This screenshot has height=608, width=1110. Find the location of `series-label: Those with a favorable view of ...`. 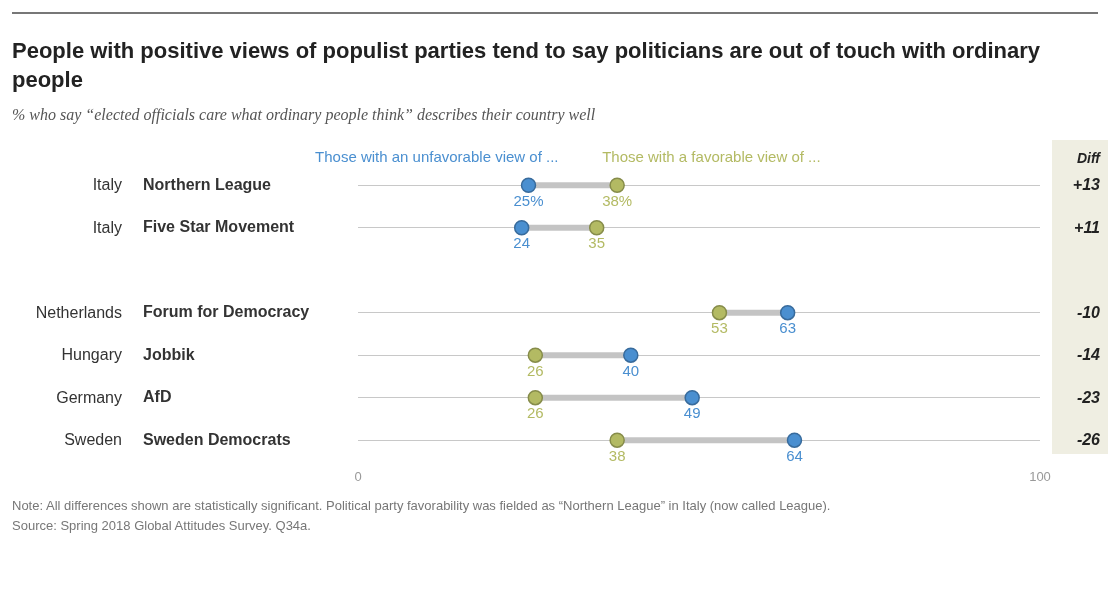

series-label: Those with a favorable view of ... is located at coordinates (711, 157).